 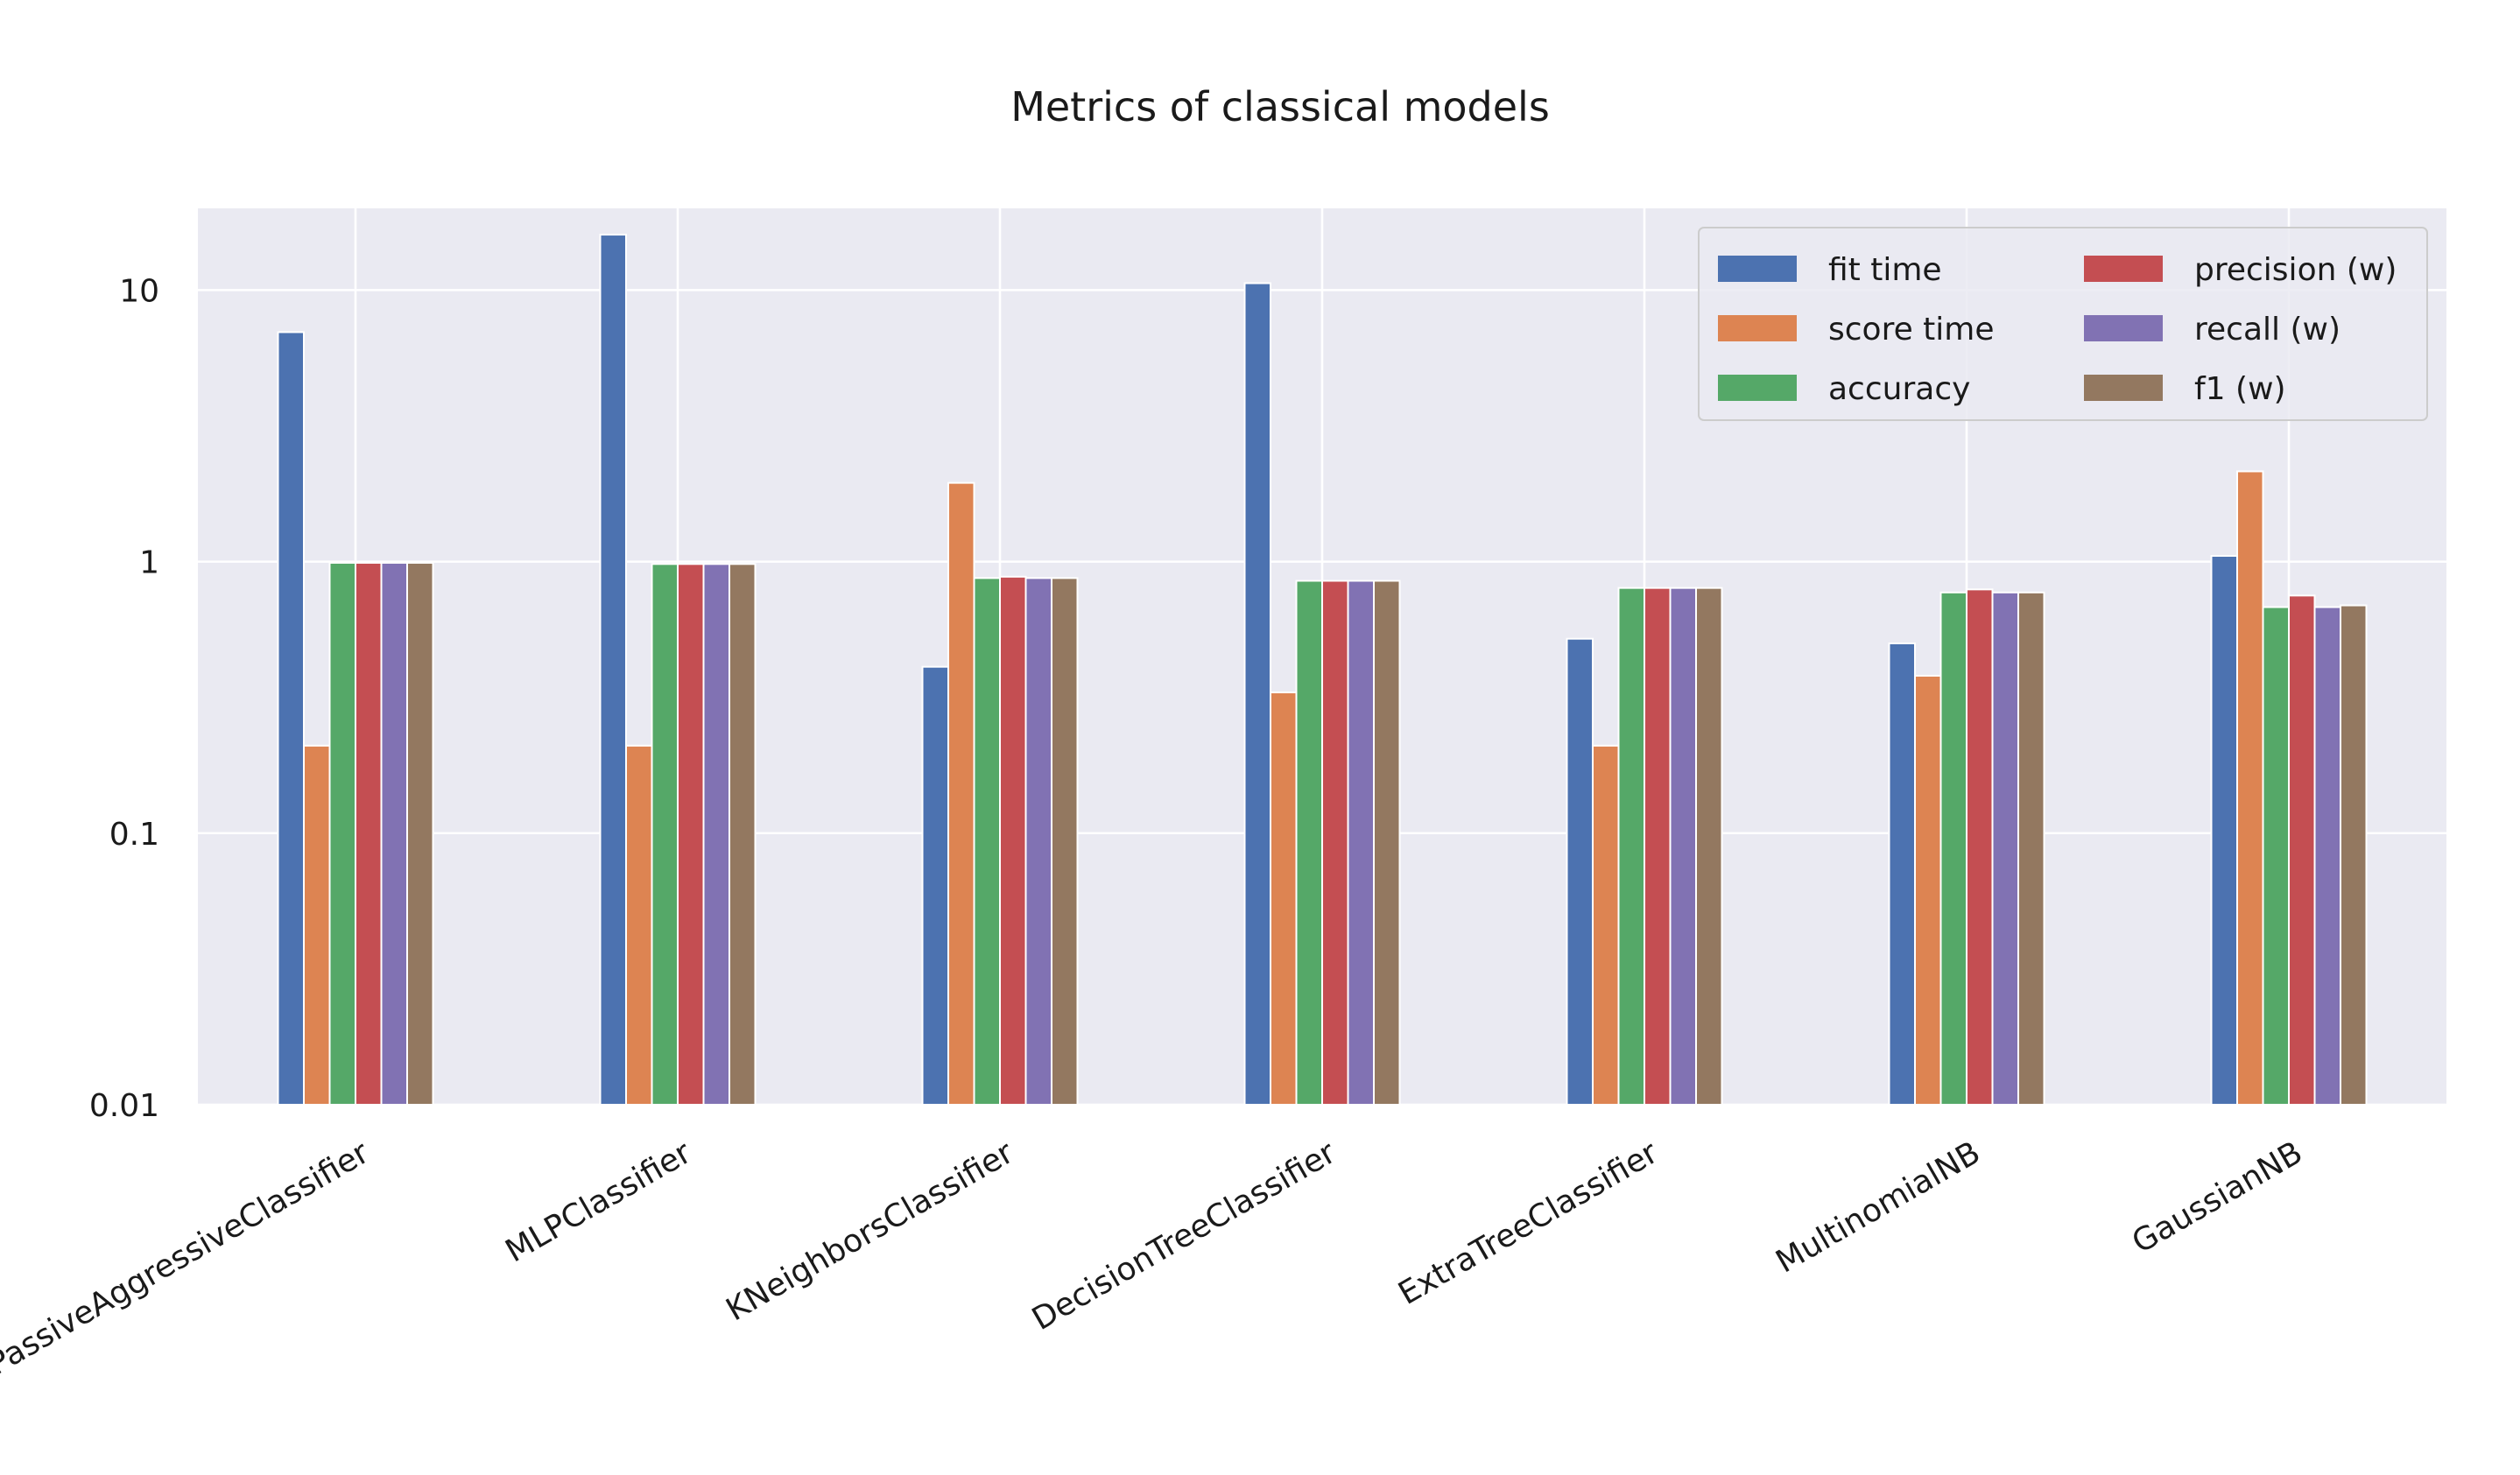 I want to click on x-tick-label: GaussianNB, so click(x=2217, y=1197).